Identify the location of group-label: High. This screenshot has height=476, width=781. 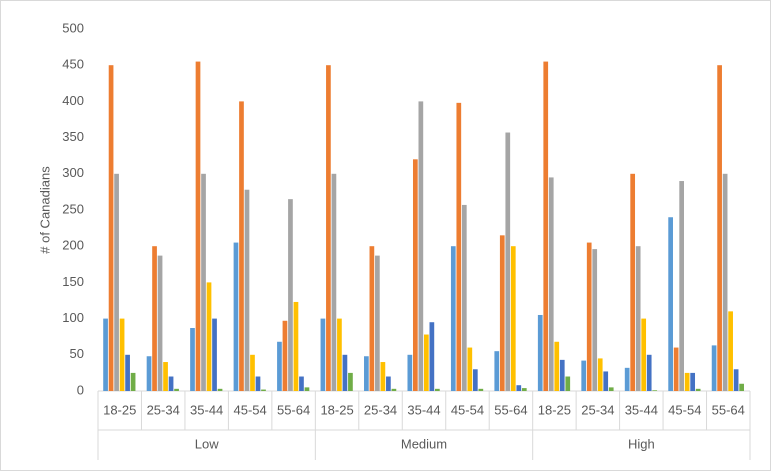
(641, 443).